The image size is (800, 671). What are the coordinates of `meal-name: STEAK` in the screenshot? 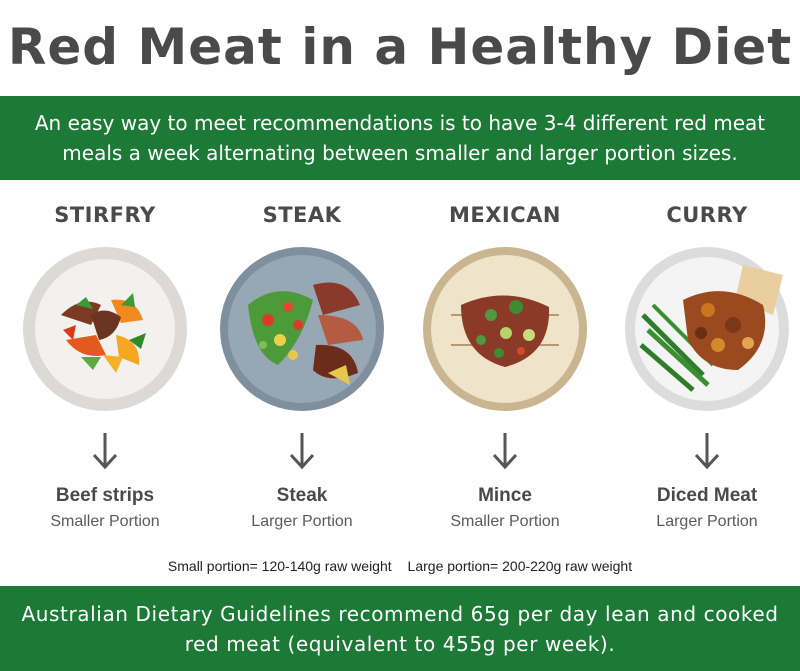 It's located at (302, 215).